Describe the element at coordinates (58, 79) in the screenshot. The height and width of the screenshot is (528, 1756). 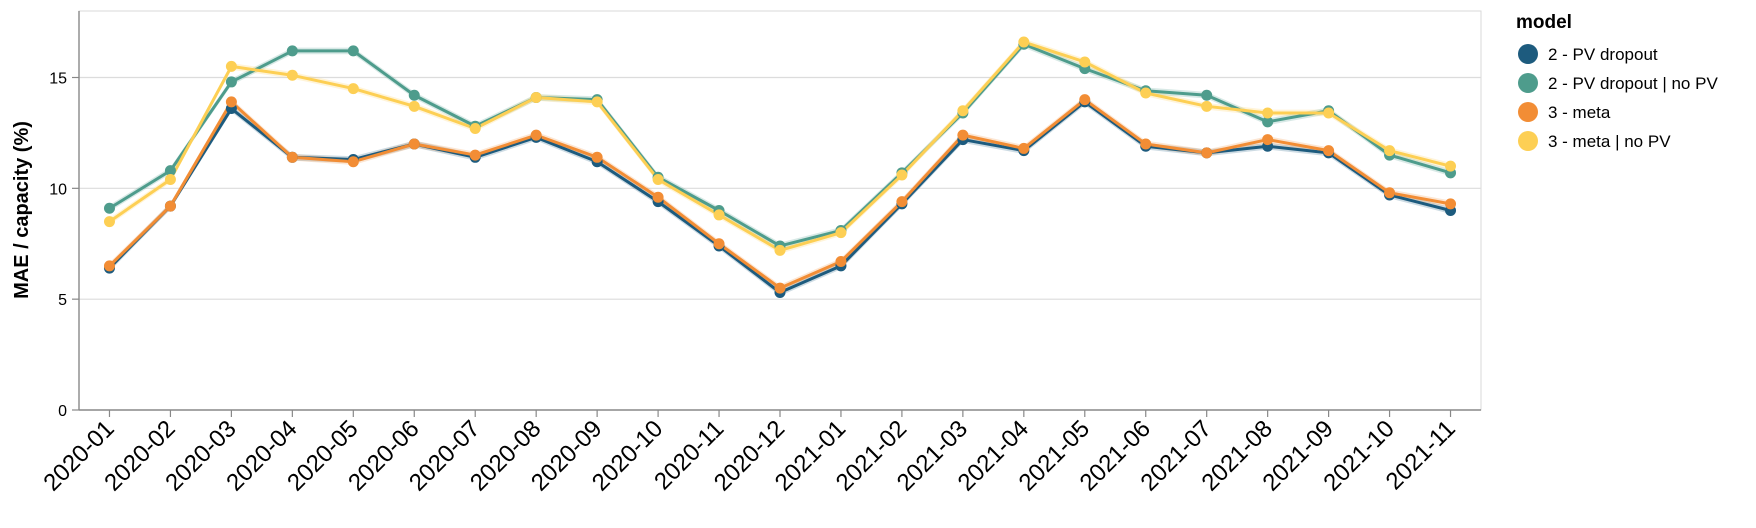
I see `y-tick-label: 15` at that location.